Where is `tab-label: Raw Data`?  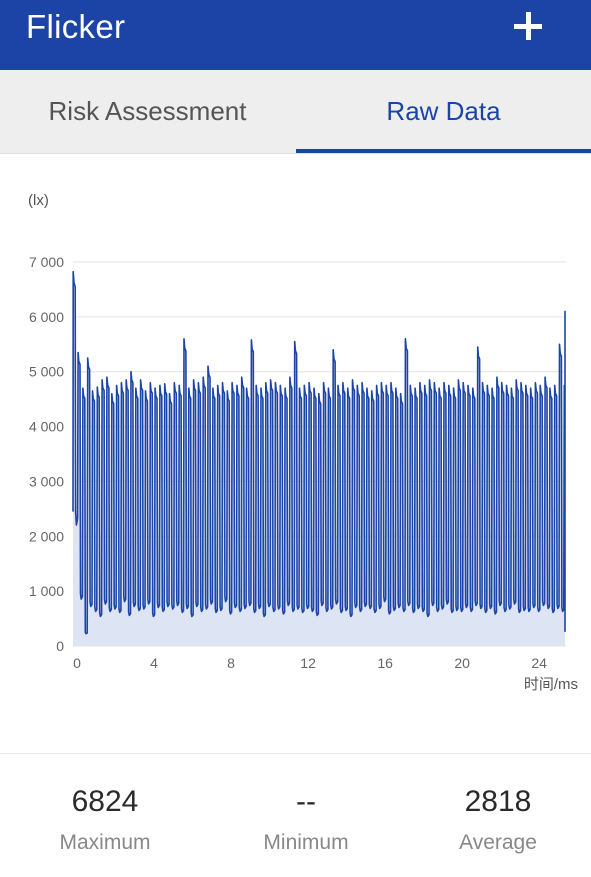
tab-label: Raw Data is located at coordinates (443, 111).